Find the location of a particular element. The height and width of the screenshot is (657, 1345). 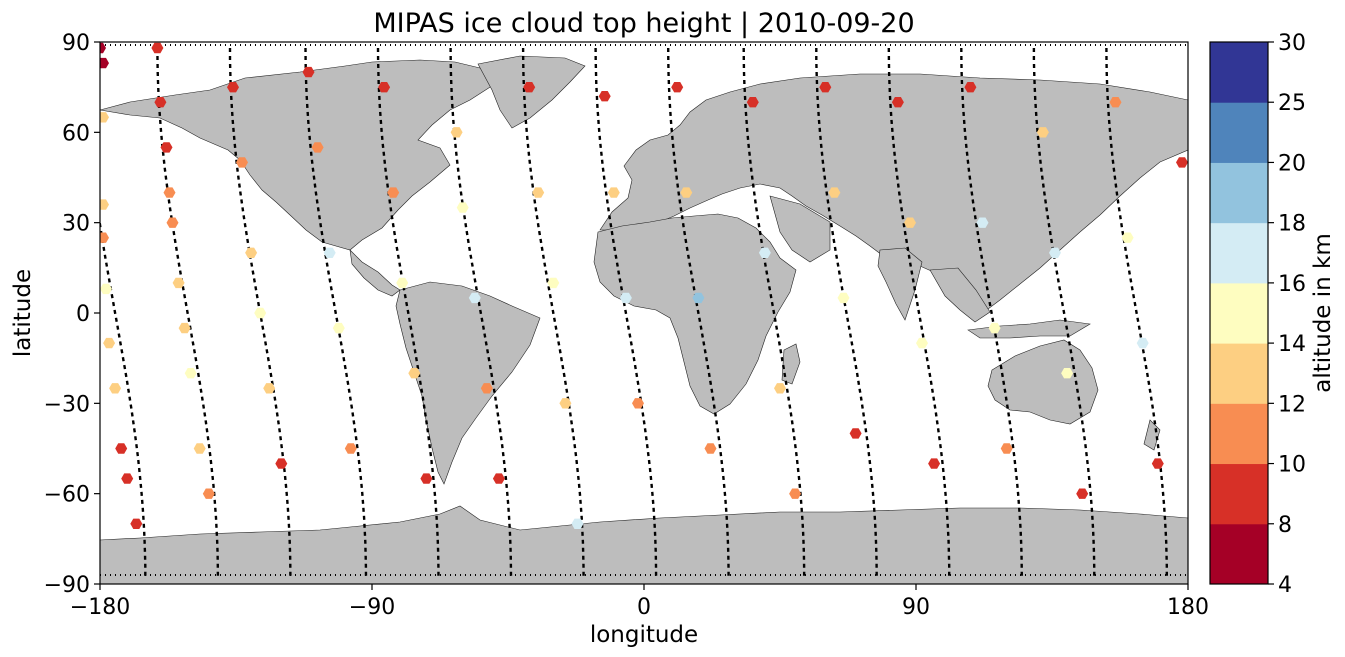

land-south-america is located at coordinates (468, 383).